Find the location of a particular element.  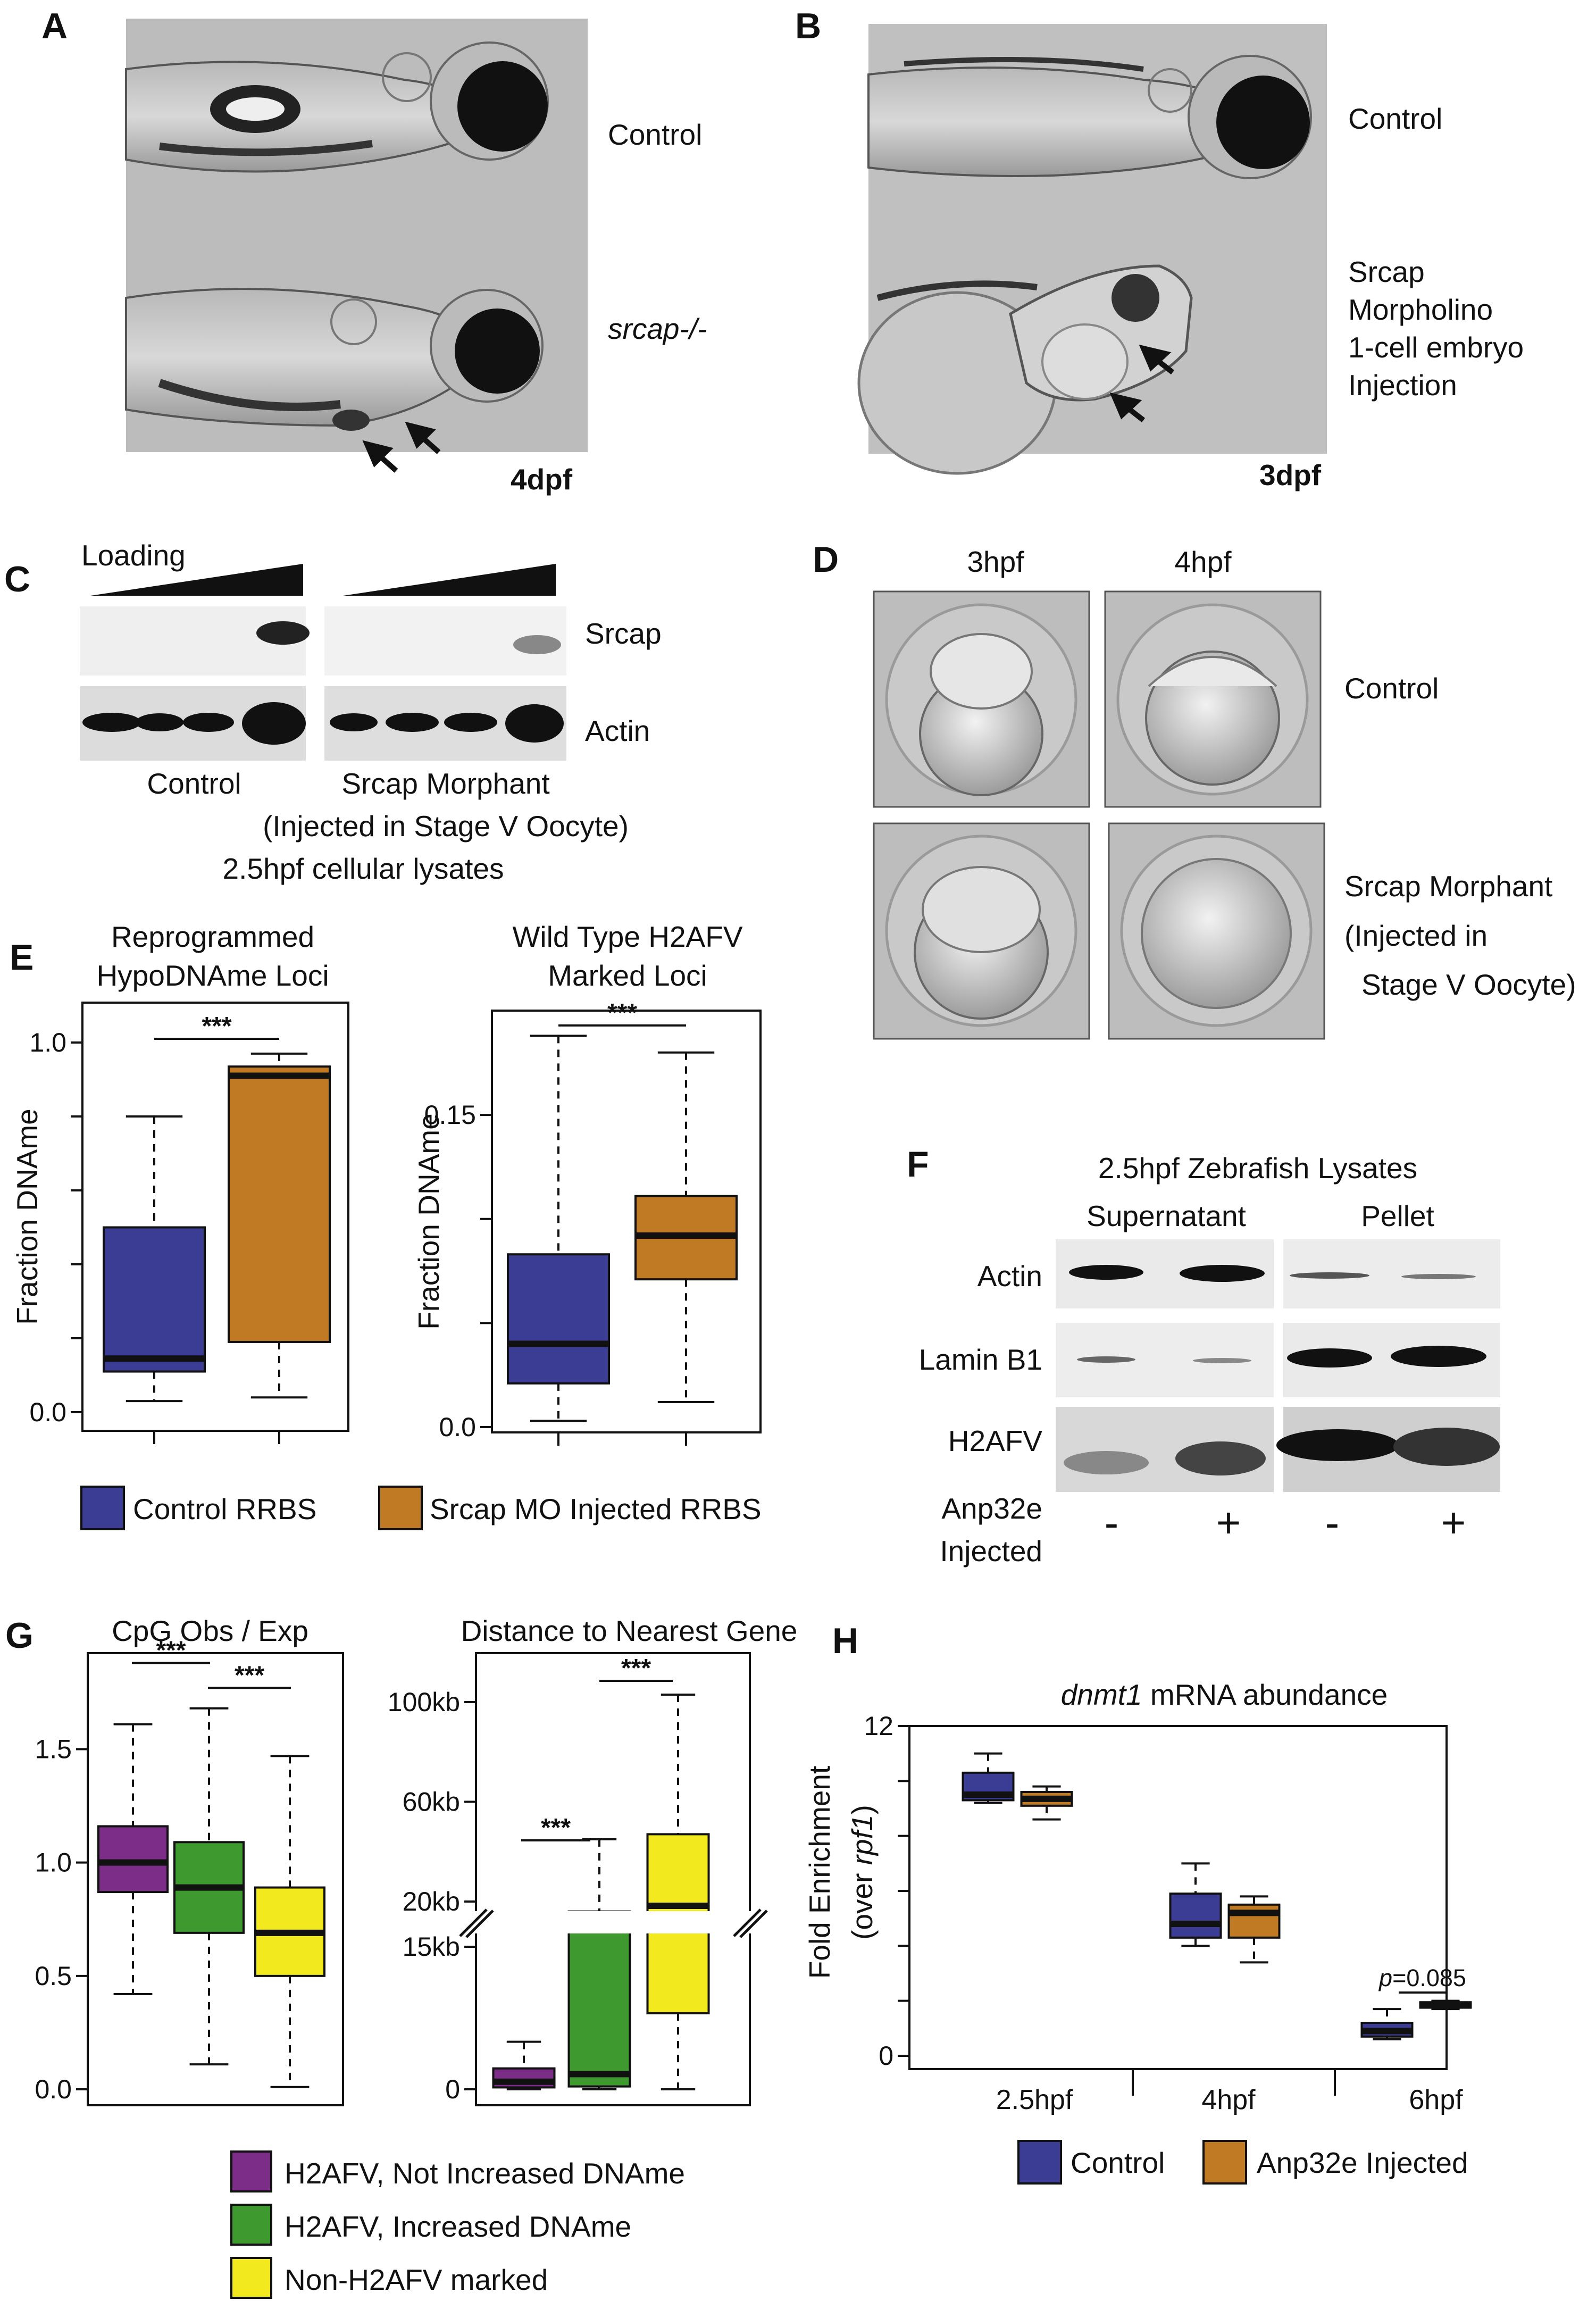

x-tick-label: 4hpf is located at coordinates (1228, 2100).